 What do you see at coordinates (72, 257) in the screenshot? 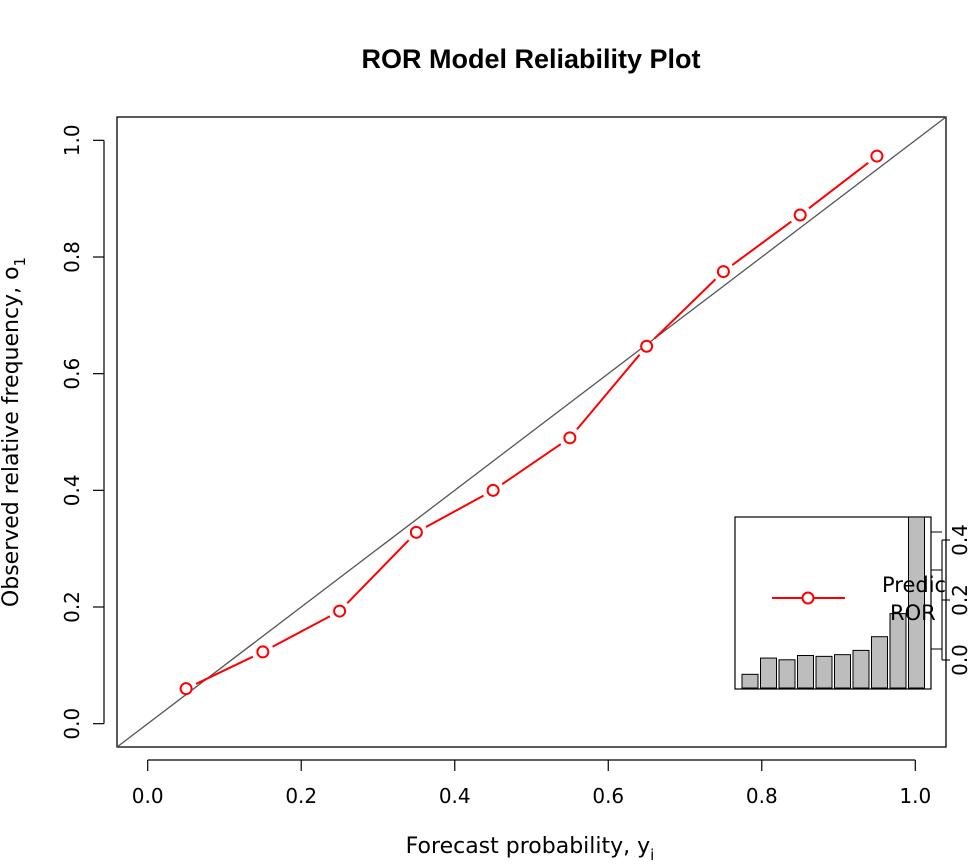
I see `y-tick-label: 0.8` at bounding box center [72, 257].